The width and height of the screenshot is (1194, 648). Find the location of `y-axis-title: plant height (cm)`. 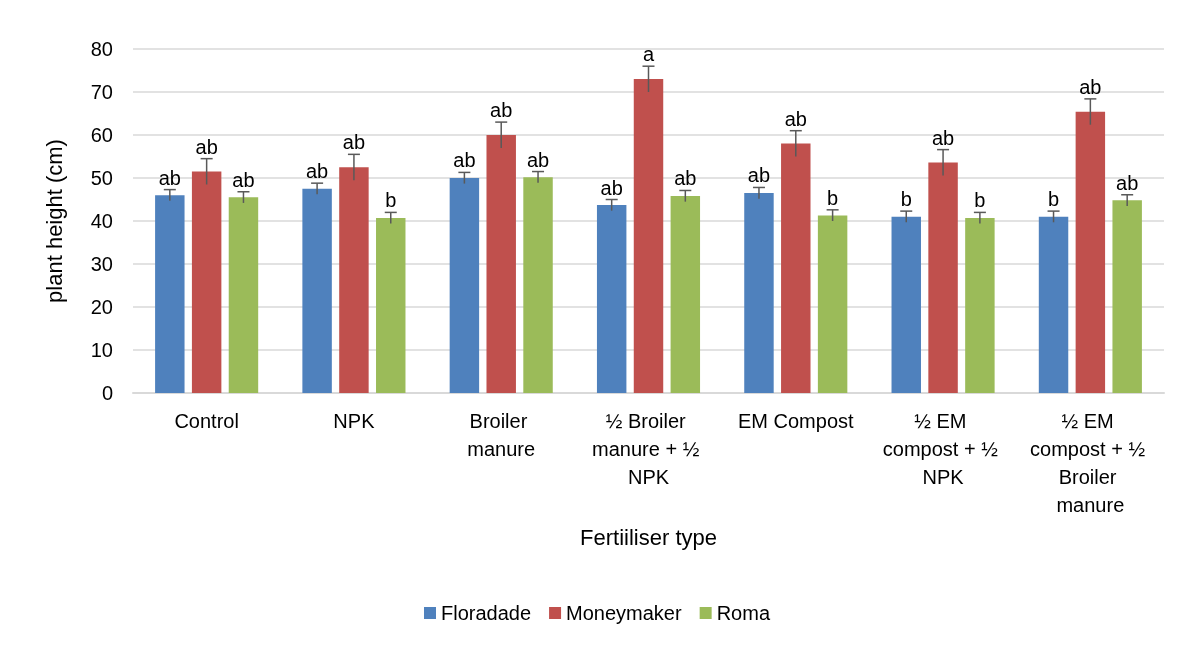

y-axis-title: plant height (cm) is located at coordinates (54, 221).